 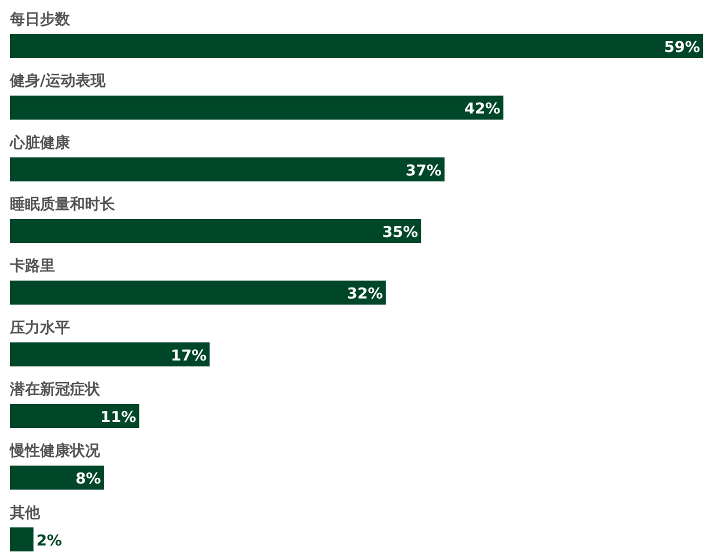 What do you see at coordinates (118, 417) in the screenshot?
I see `data-label: 11%` at bounding box center [118, 417].